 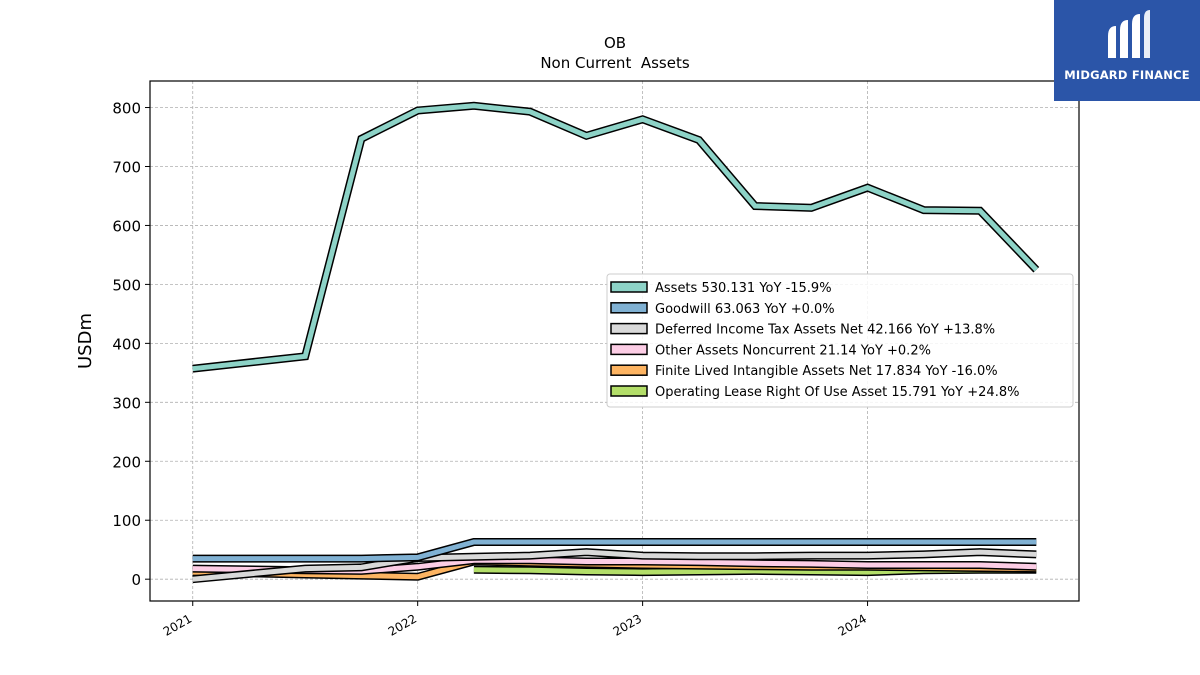 What do you see at coordinates (793, 350) in the screenshot?
I see `legend-label: Other Assets Noncurrent 21.14 YoY +0.2%` at bounding box center [793, 350].